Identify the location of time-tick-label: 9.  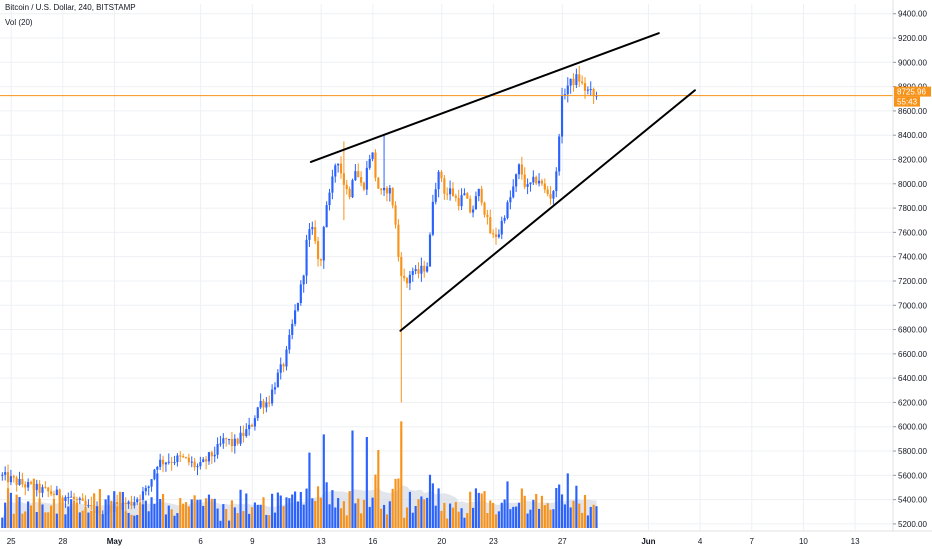
(252, 541).